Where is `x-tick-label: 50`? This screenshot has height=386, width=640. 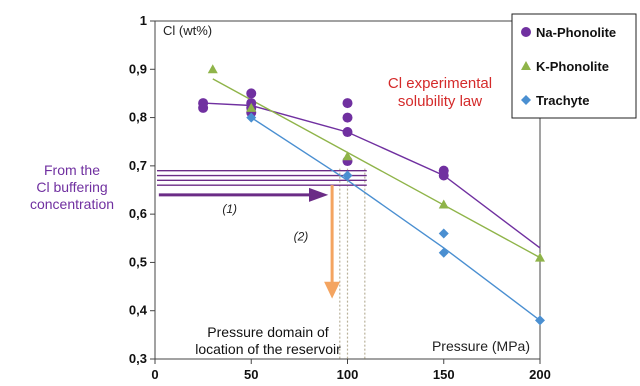 x-tick-label: 50 is located at coordinates (251, 374).